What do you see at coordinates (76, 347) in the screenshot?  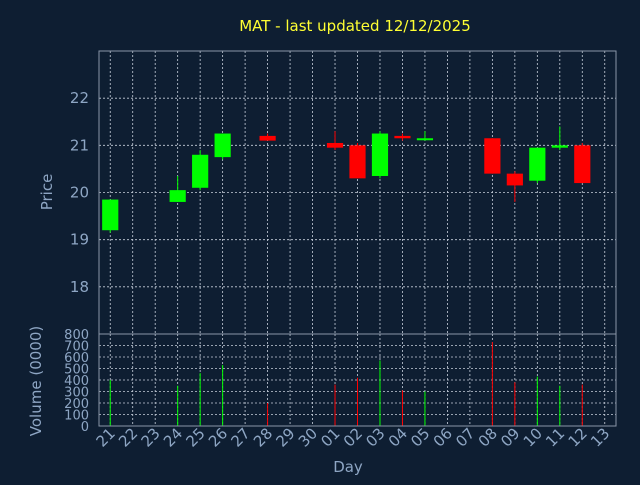 I see `volume-tick-label: 700` at bounding box center [76, 347].